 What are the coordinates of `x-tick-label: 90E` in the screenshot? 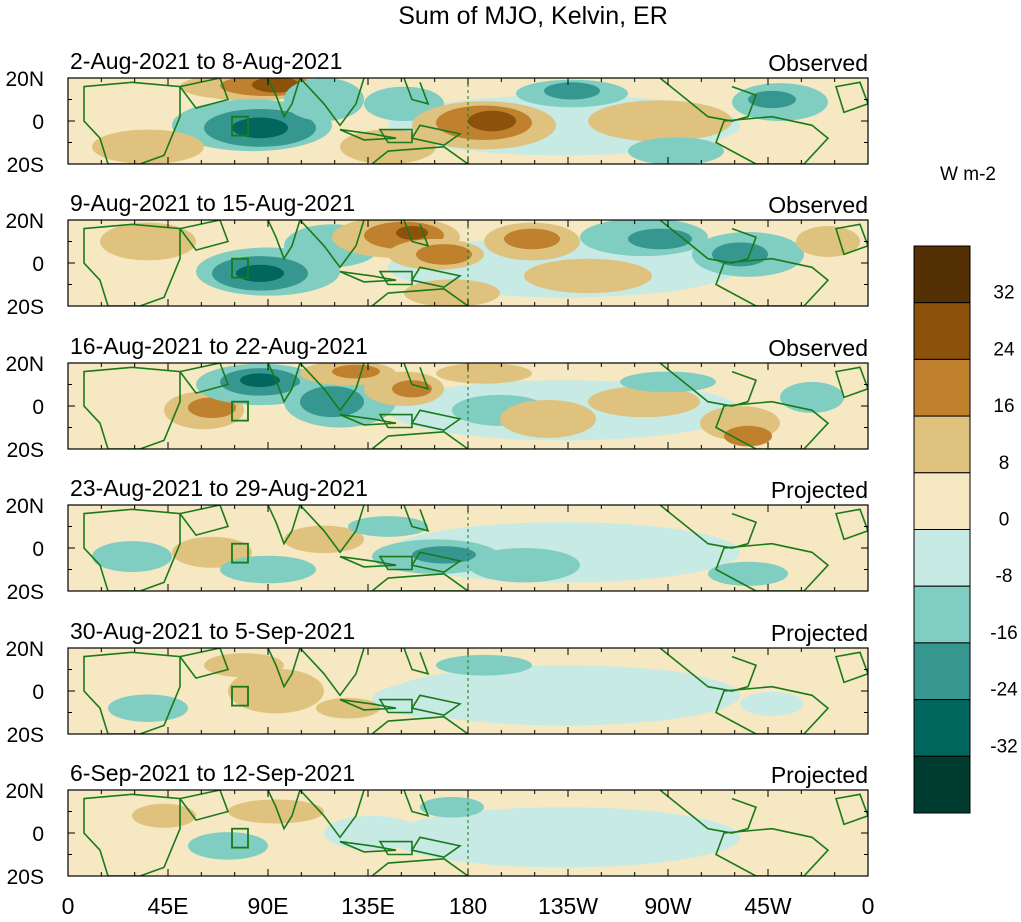 It's located at (268, 906).